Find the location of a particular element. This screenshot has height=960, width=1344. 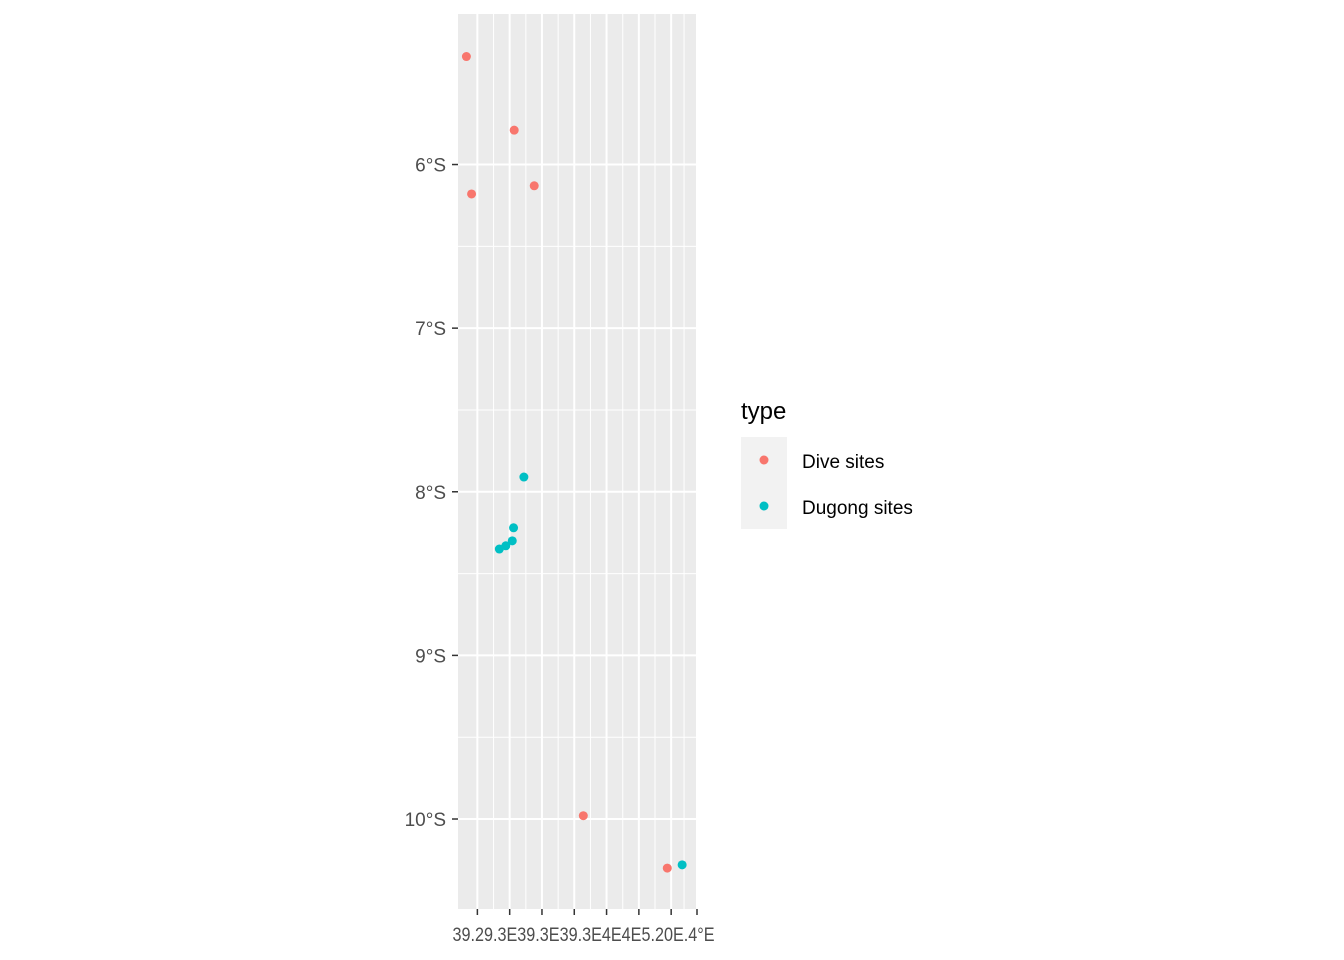

x-tick-labels: 39.29.3E39.3E39.3E4E4E5.20E.4°E is located at coordinates (584, 935).